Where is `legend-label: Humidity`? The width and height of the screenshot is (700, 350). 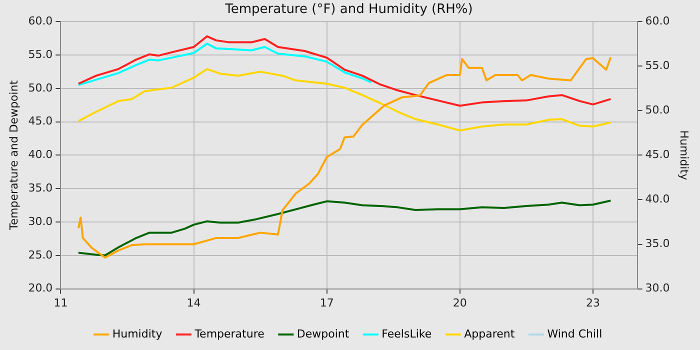
legend-label: Humidity is located at coordinates (137, 333).